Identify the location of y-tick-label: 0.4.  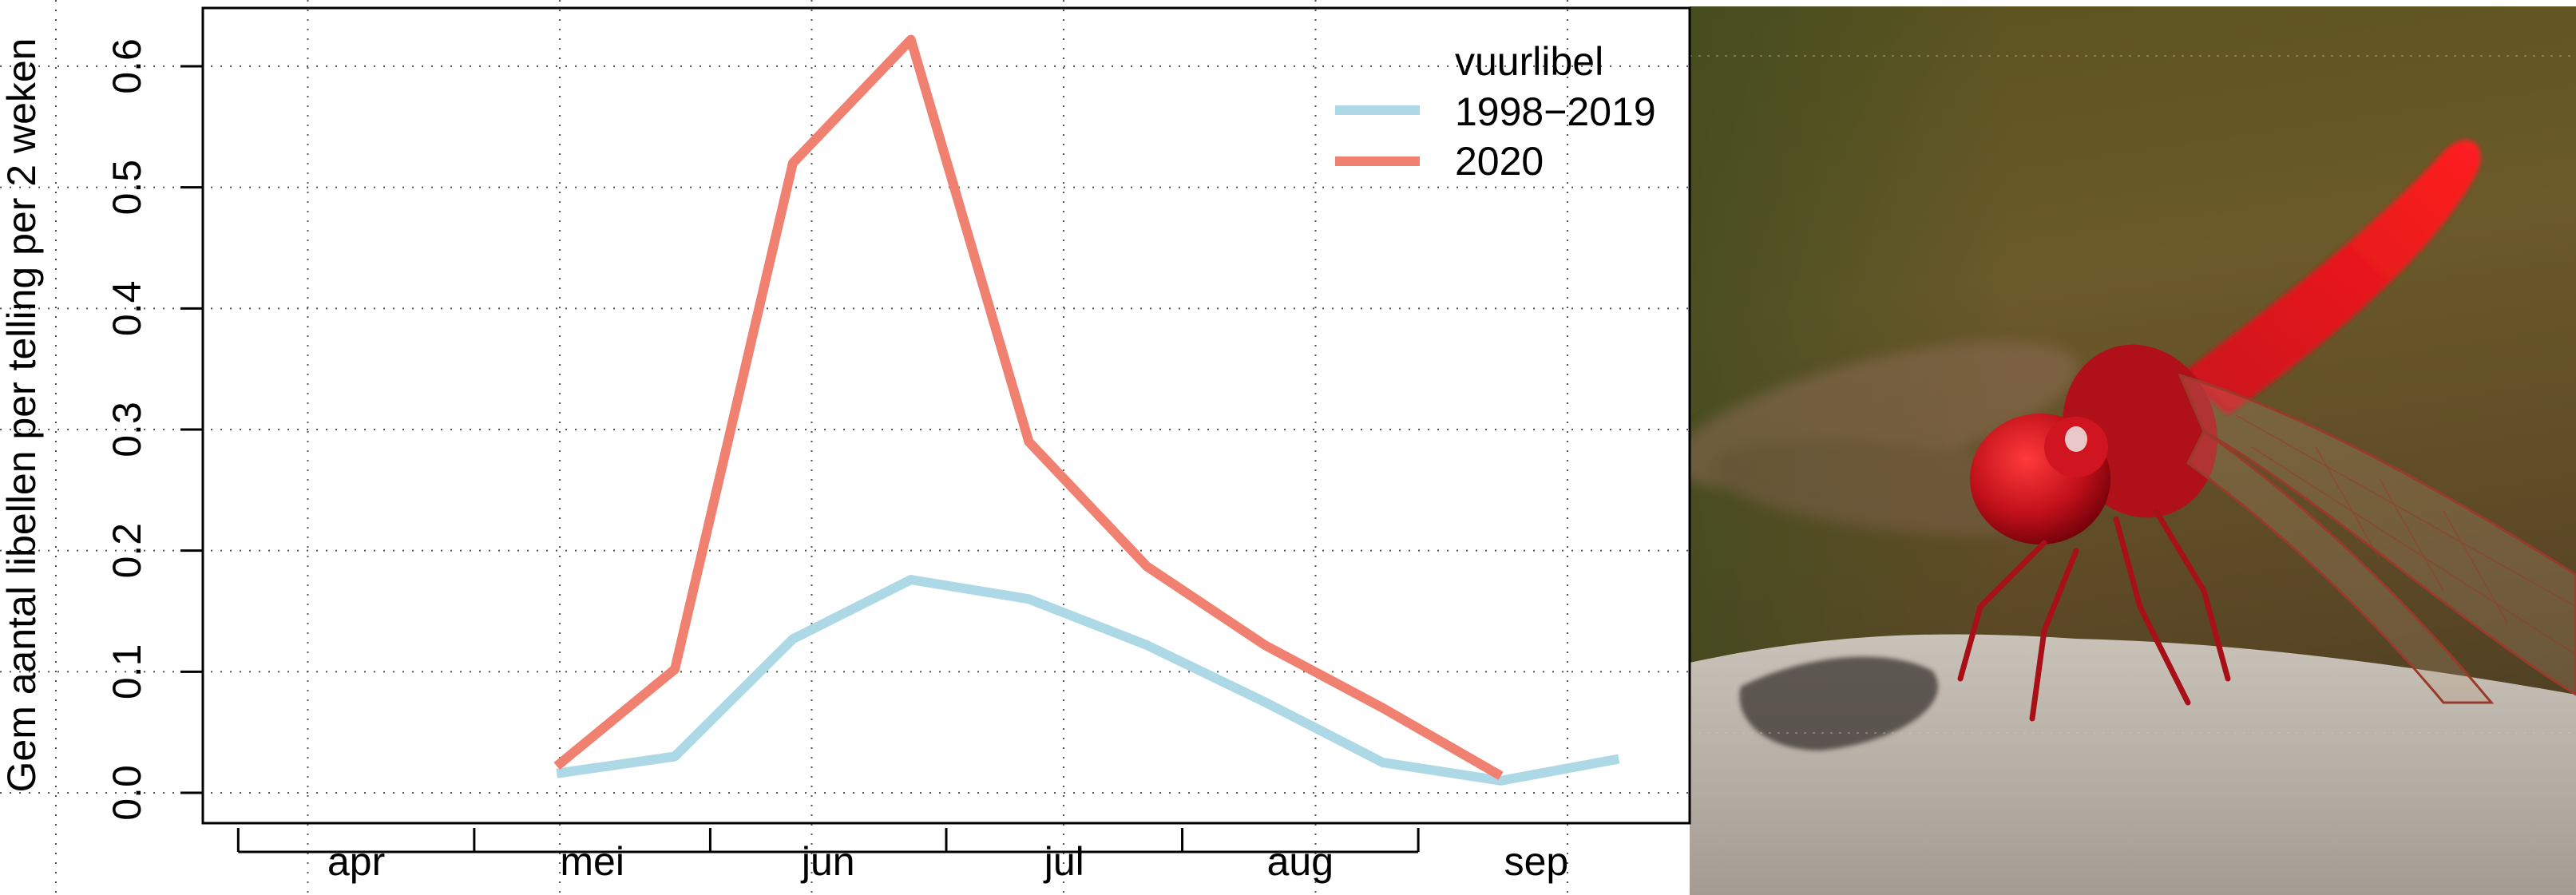
(127, 309).